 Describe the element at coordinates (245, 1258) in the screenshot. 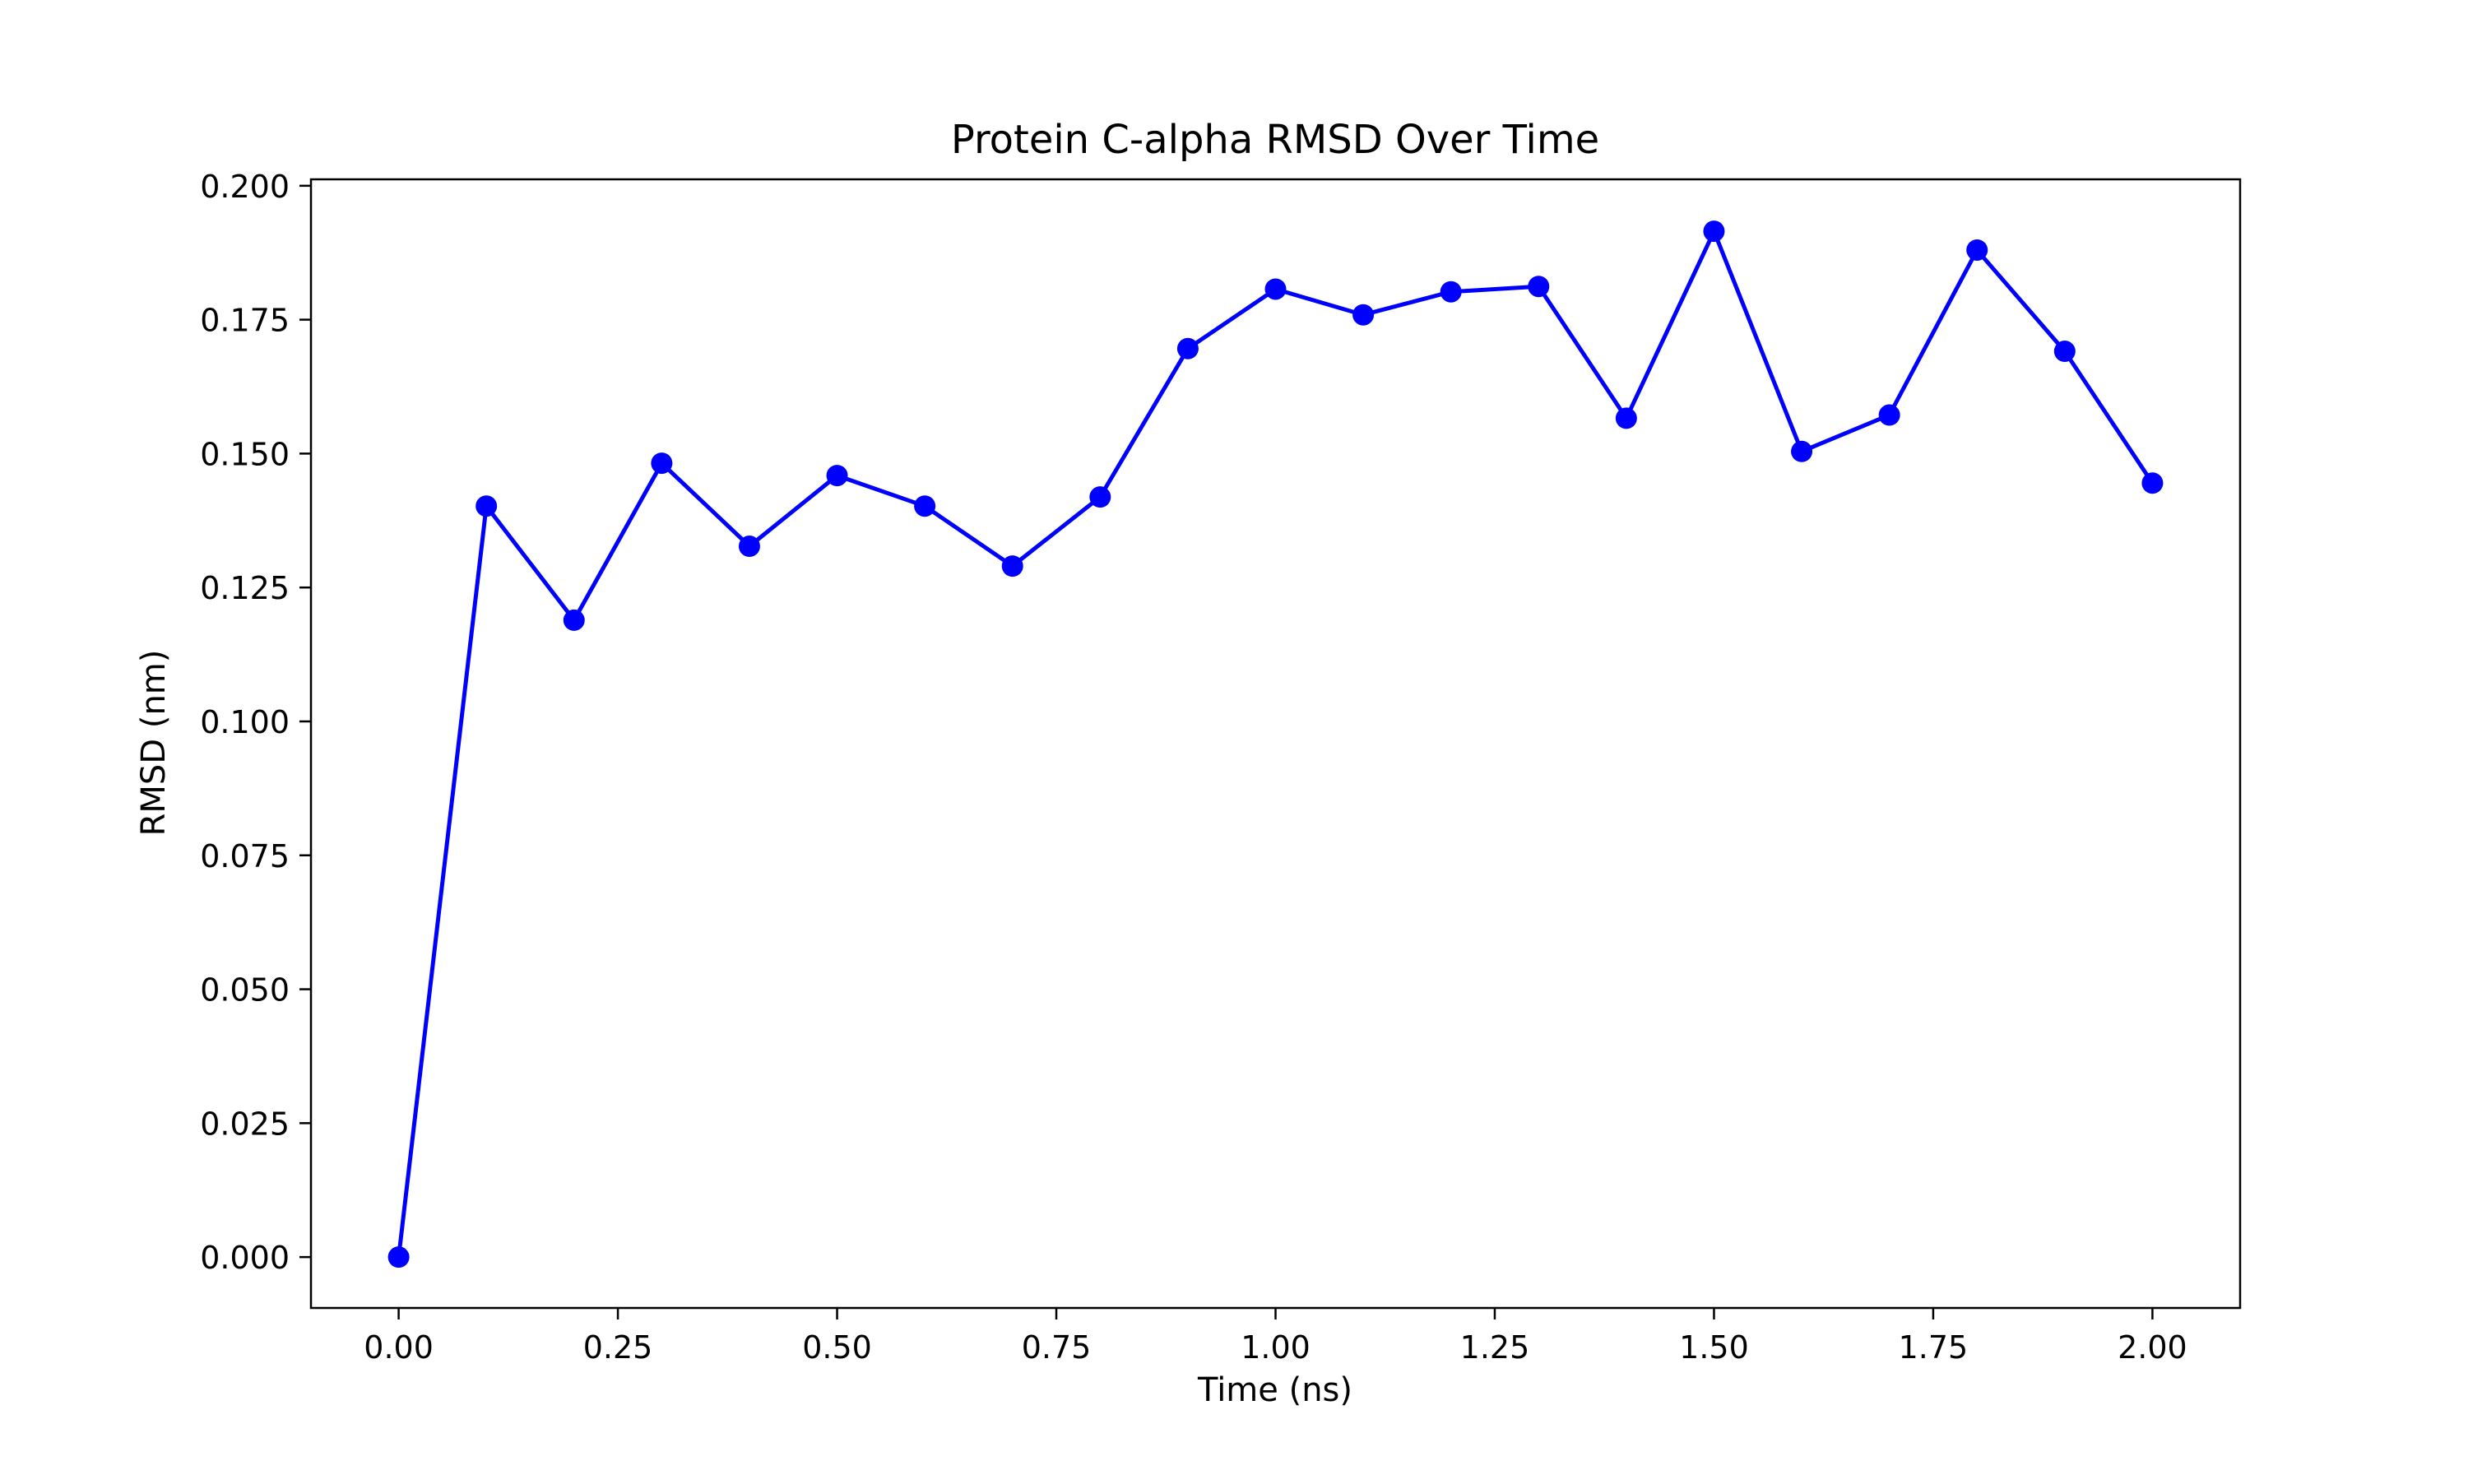

I see `y-tick-label: 0.000` at that location.